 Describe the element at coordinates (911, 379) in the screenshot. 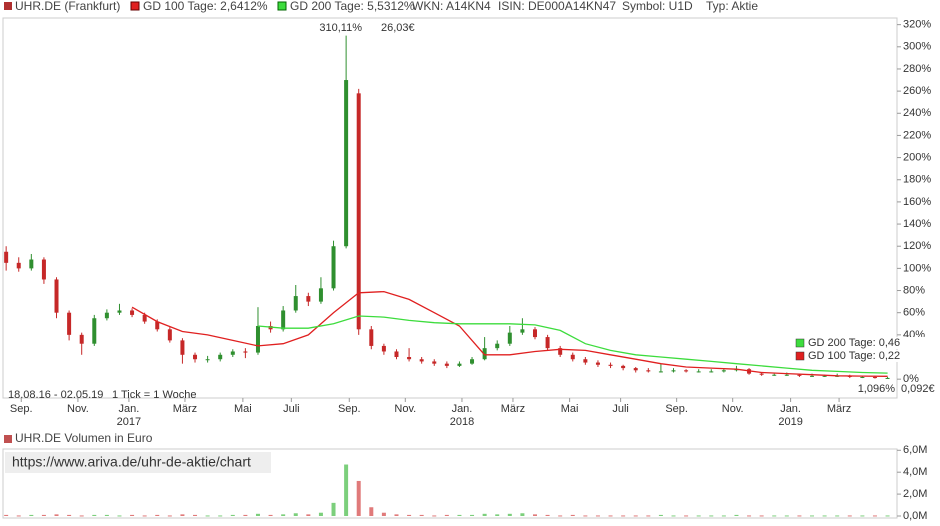

I see `y-tick-label: 0%` at that location.